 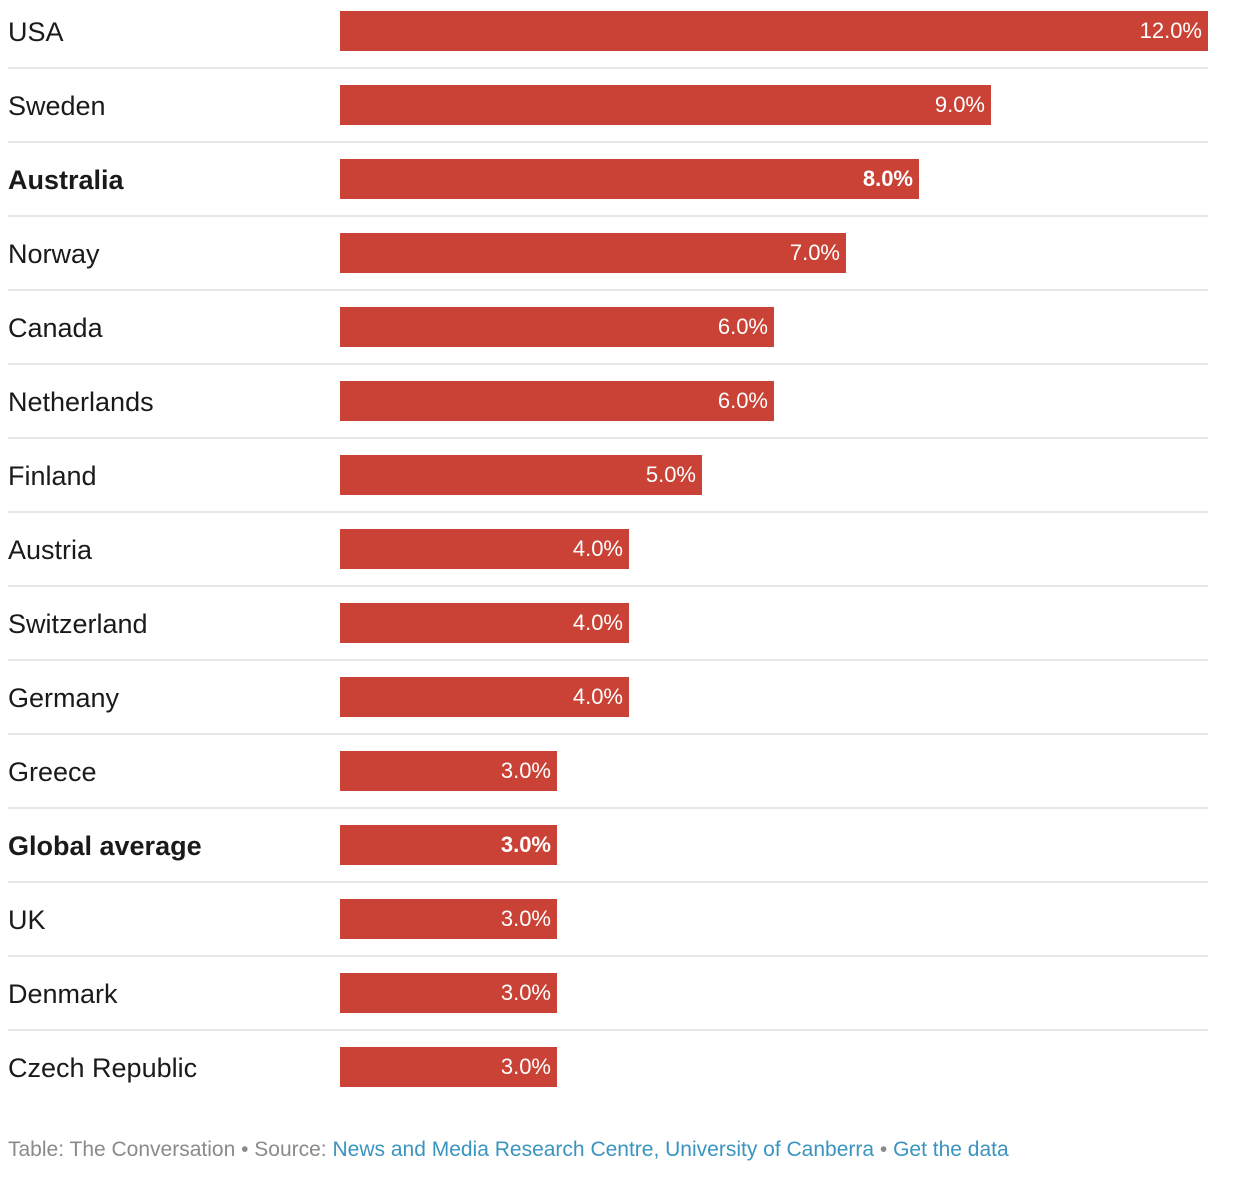 I want to click on bar-value-label: 9.0%, so click(x=959, y=104).